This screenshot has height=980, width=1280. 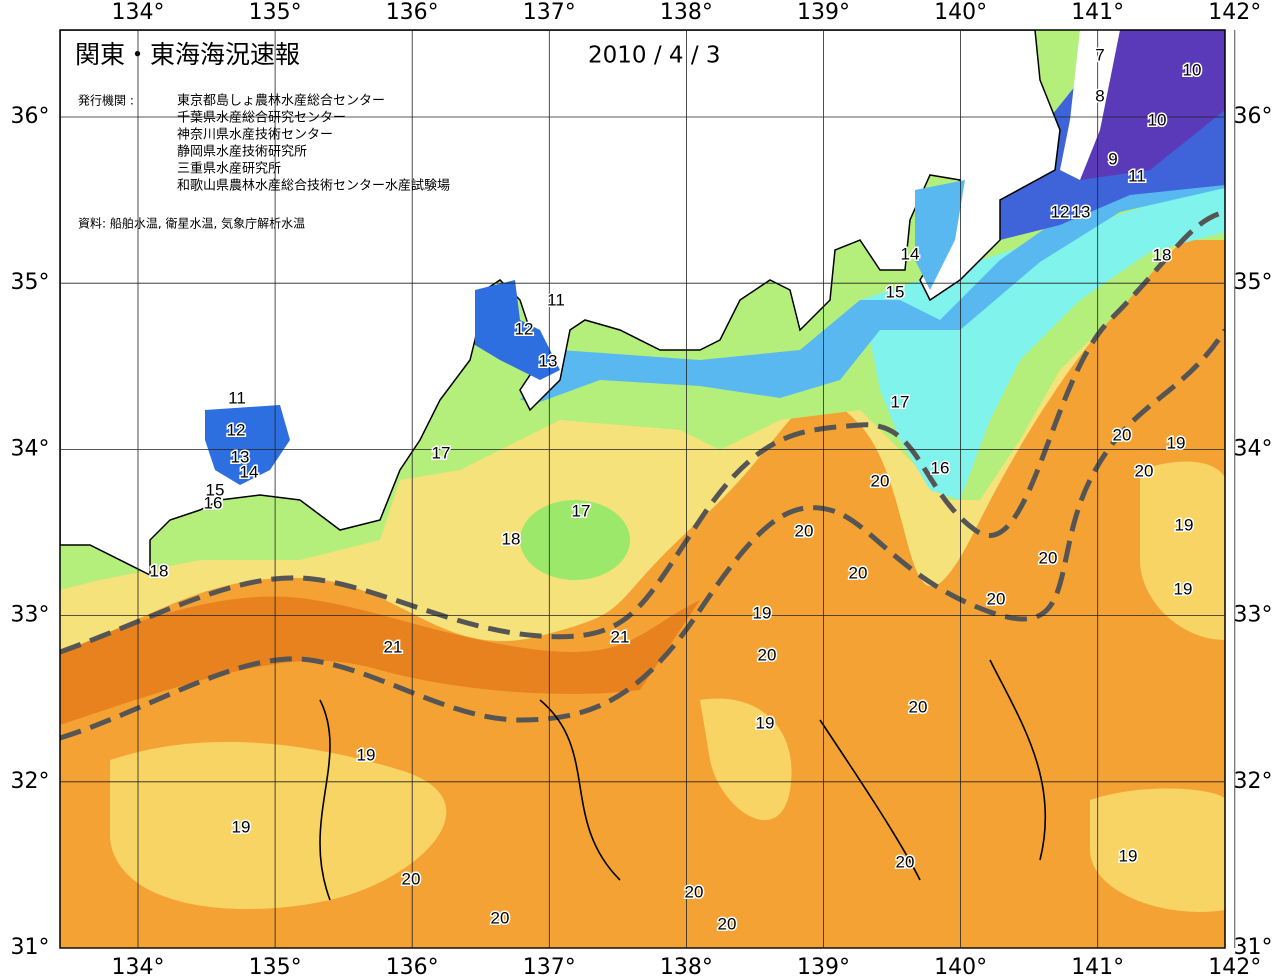 I want to click on agency-name: 三重県水産研究所, so click(x=229, y=169).